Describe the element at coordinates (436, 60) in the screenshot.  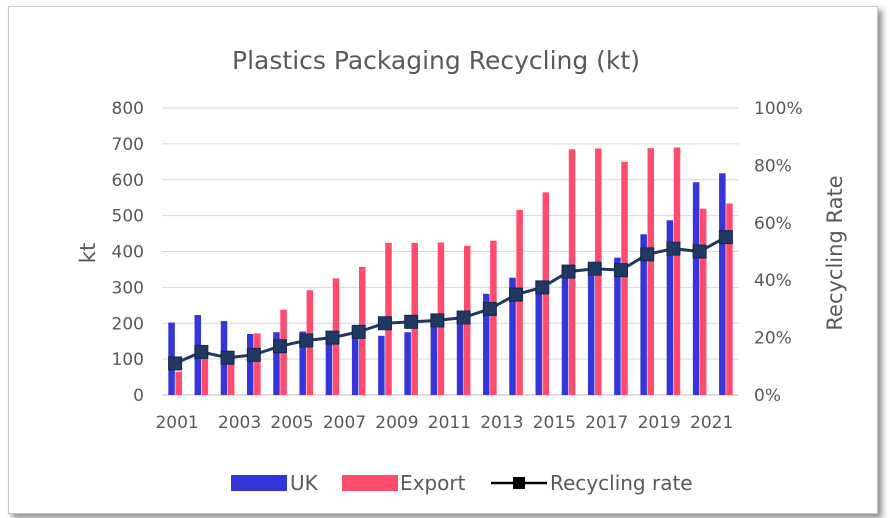
I see `chart-title: Plastics Packaging Recycling (kt)` at that location.